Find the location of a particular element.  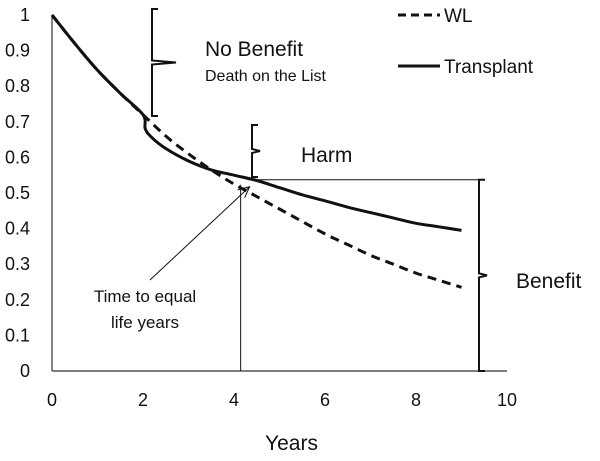

life-years-label: life years is located at coordinates (145, 322).